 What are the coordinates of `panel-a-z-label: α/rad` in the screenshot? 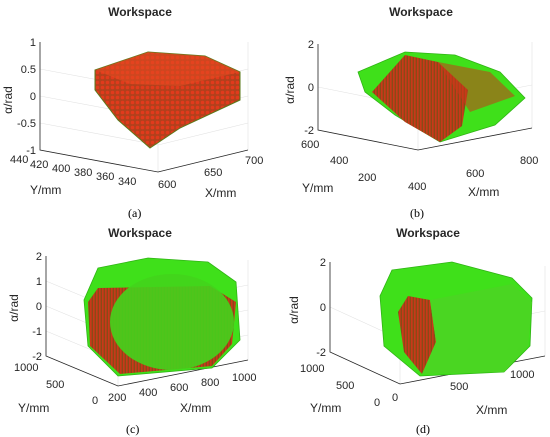 It's located at (8, 100).